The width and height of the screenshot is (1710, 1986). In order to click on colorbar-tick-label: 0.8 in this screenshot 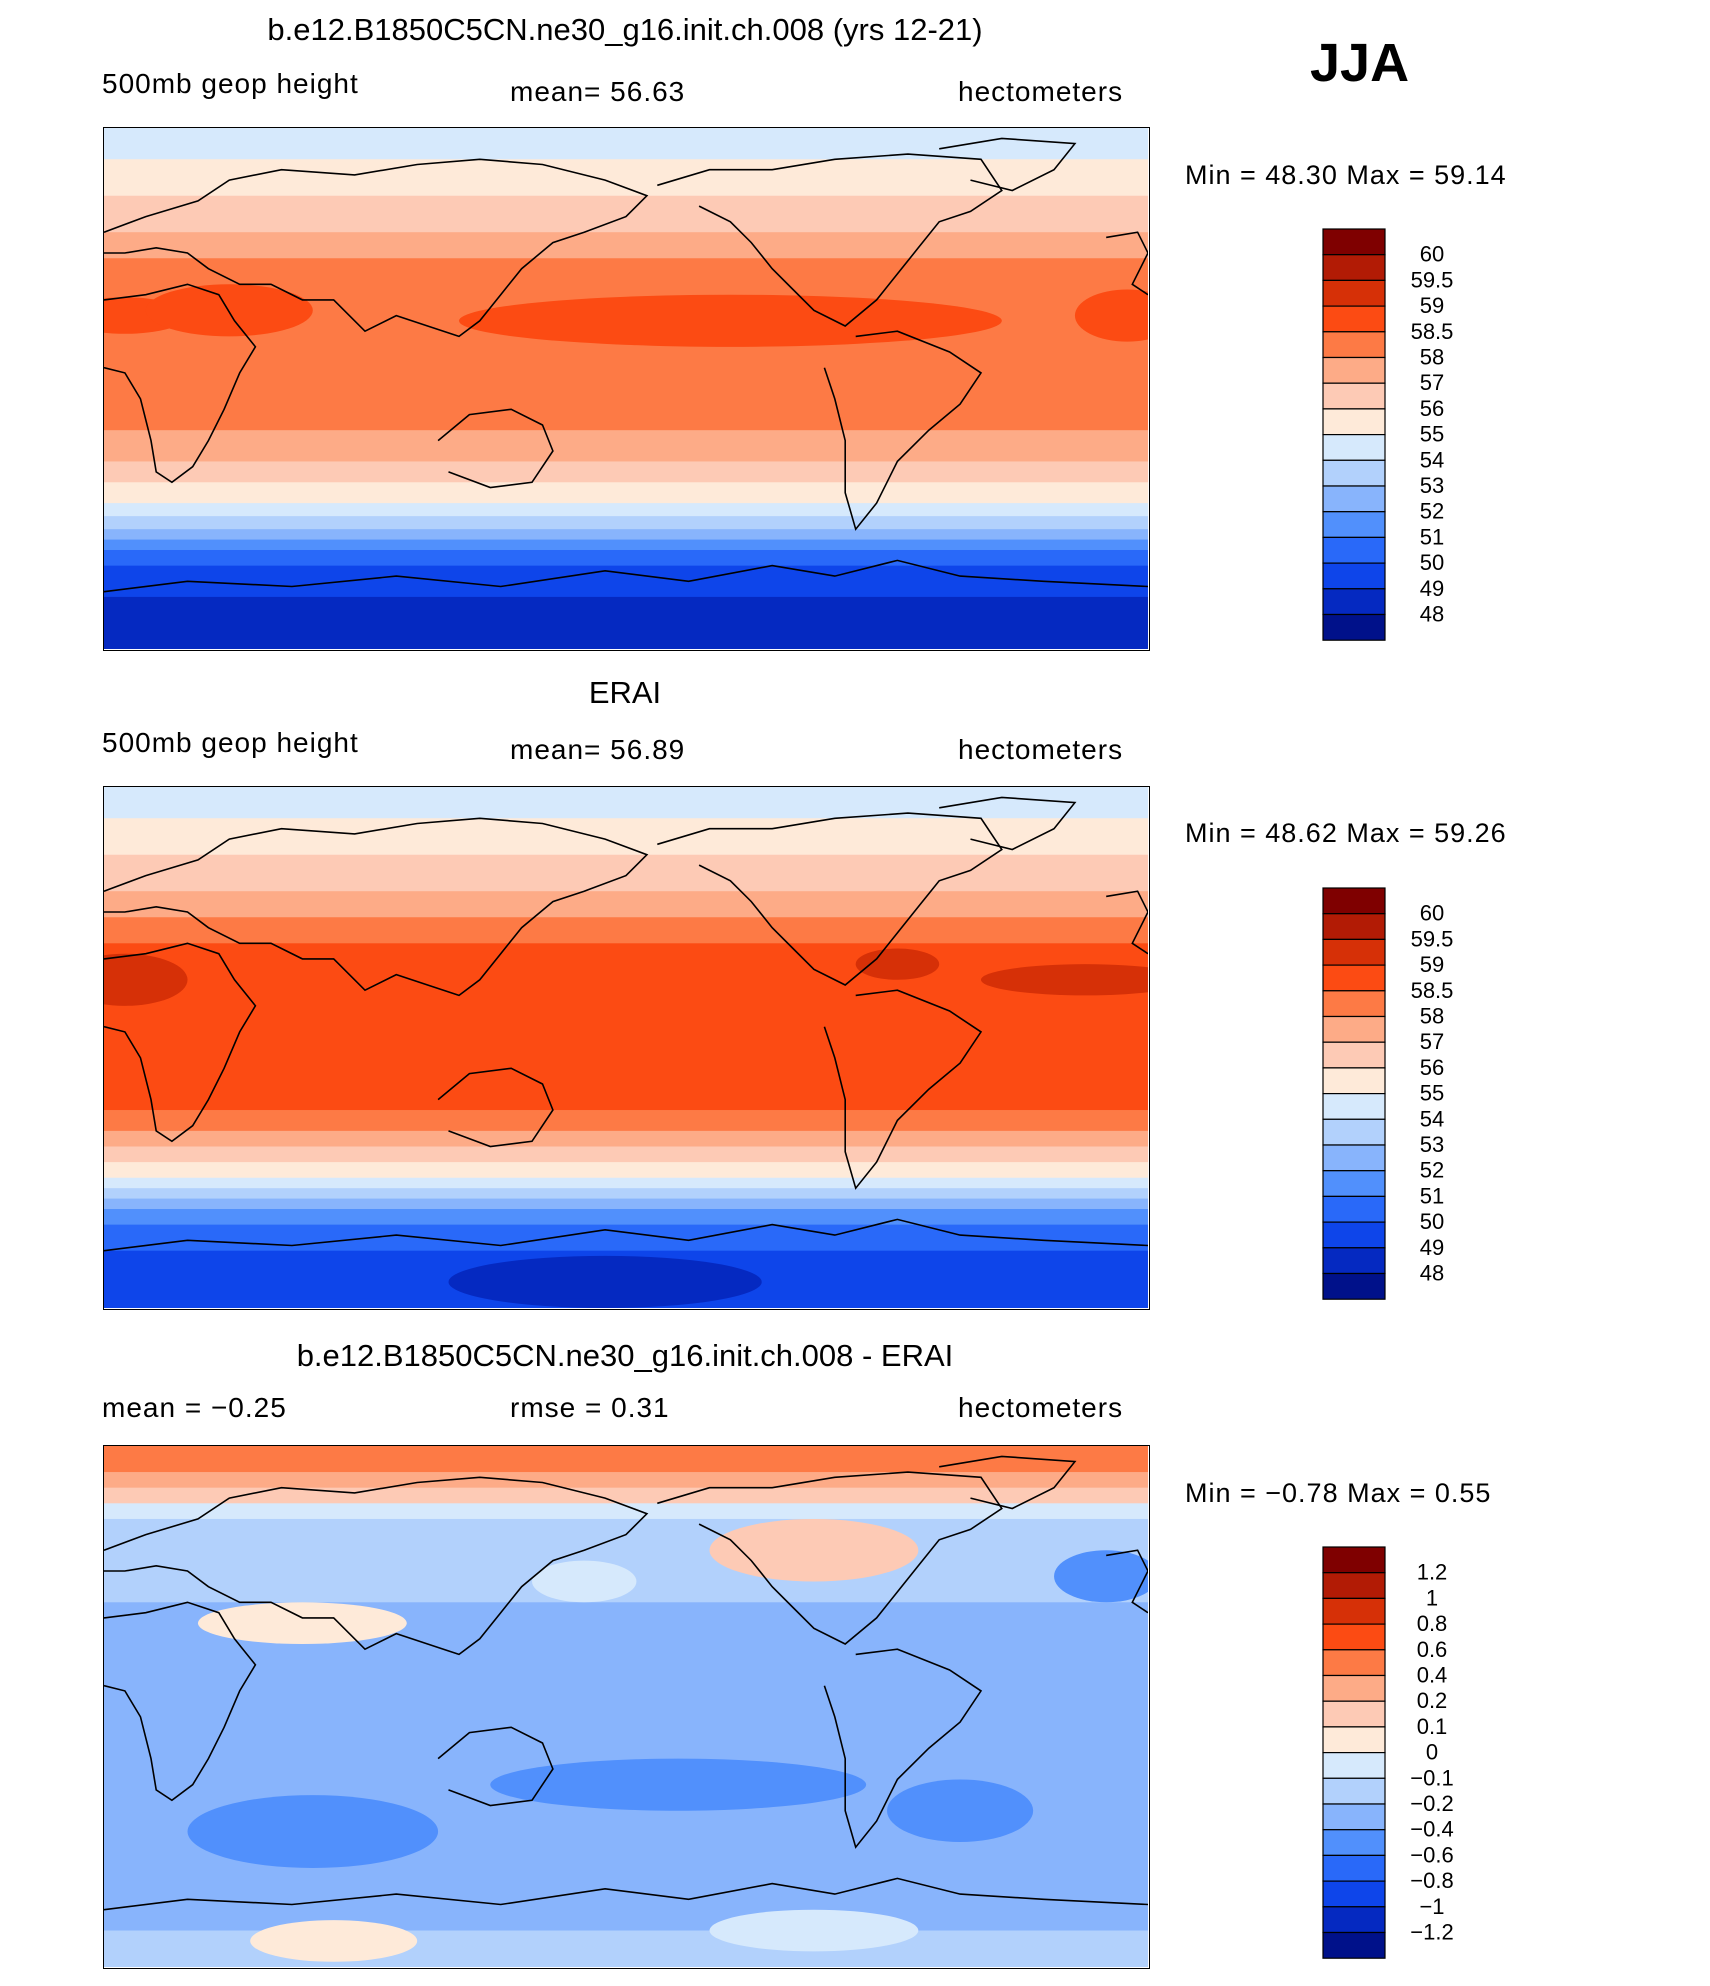, I will do `click(1432, 1623)`.